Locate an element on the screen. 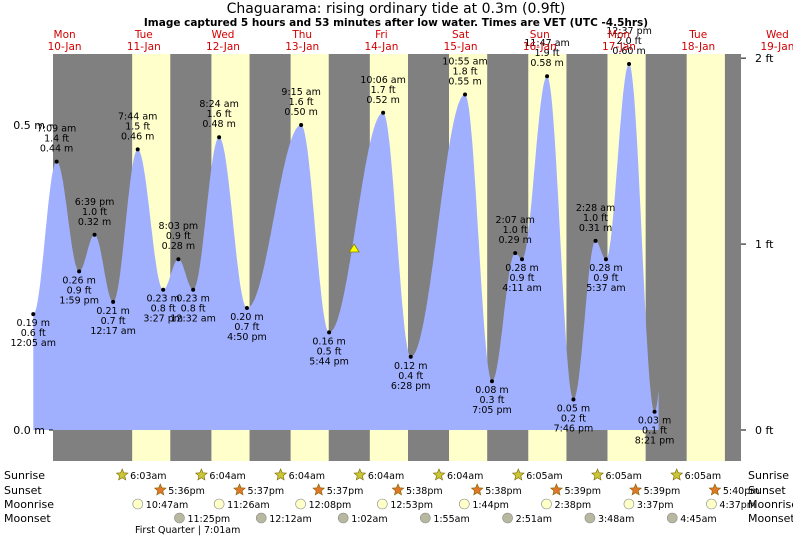 The image size is (793, 537). tide-label: 0.52 m is located at coordinates (382, 100).